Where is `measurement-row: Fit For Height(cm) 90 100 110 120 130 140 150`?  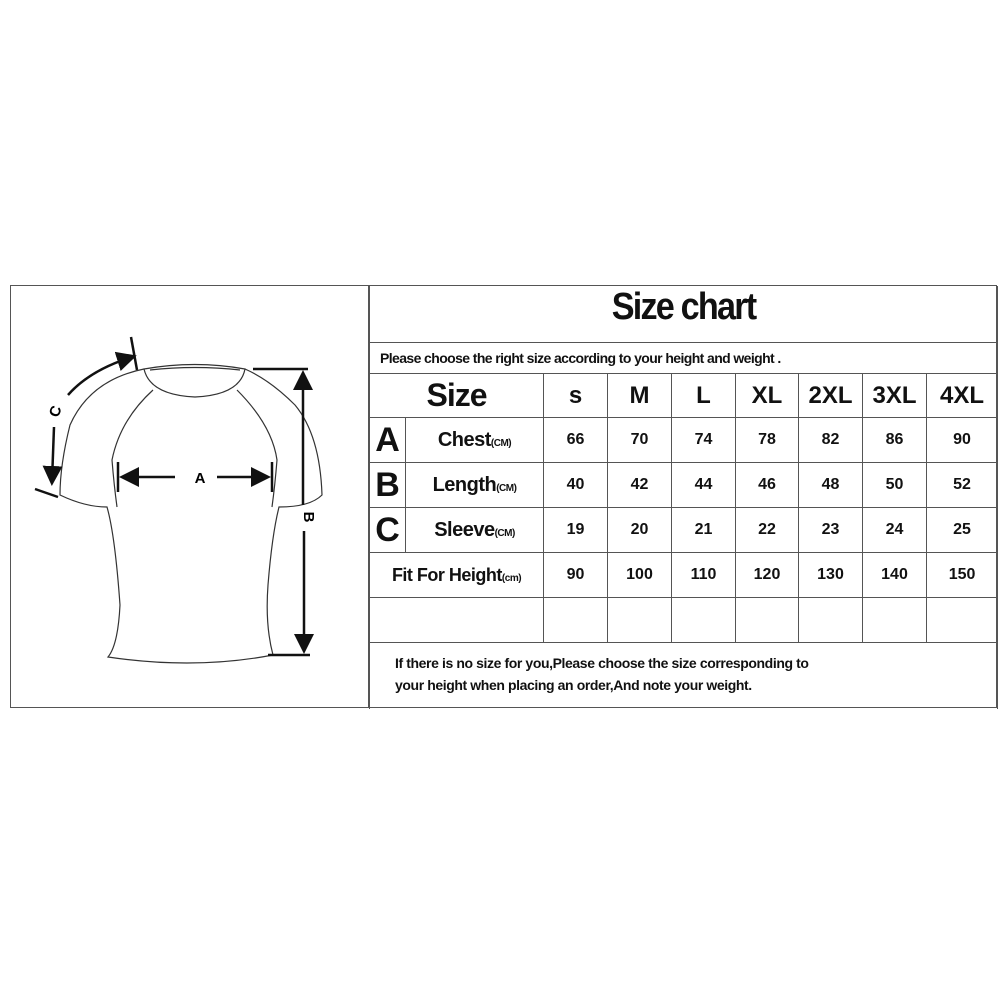 measurement-row: Fit For Height(cm) 90 100 110 120 130 140 150 is located at coordinates (684, 575).